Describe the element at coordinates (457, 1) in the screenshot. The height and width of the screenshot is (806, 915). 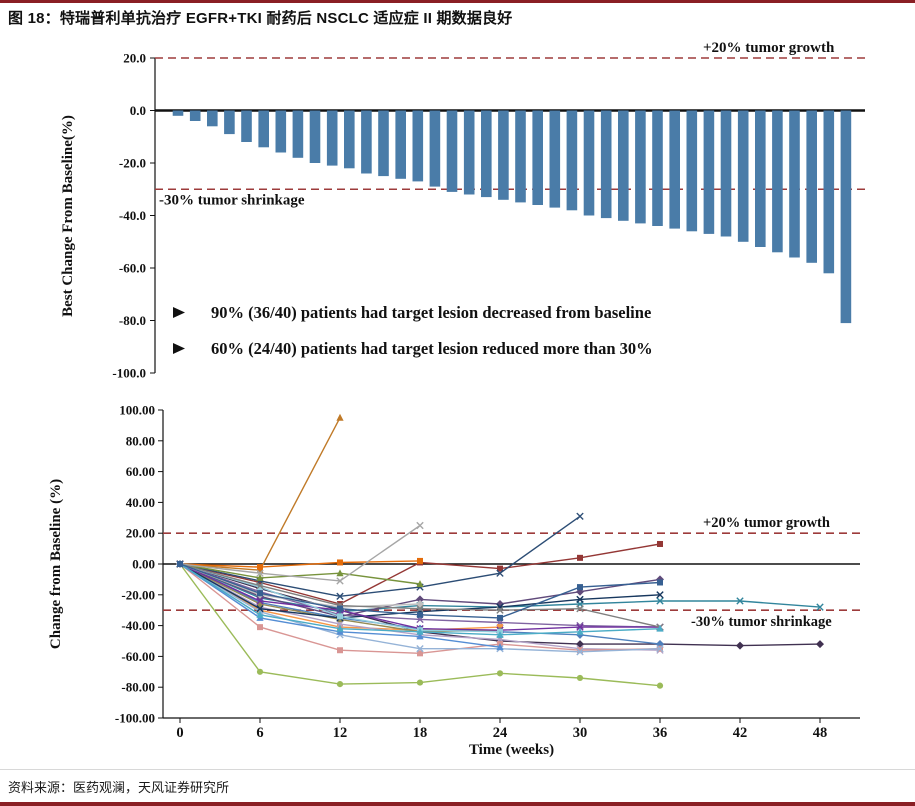
I see `top-border` at that location.